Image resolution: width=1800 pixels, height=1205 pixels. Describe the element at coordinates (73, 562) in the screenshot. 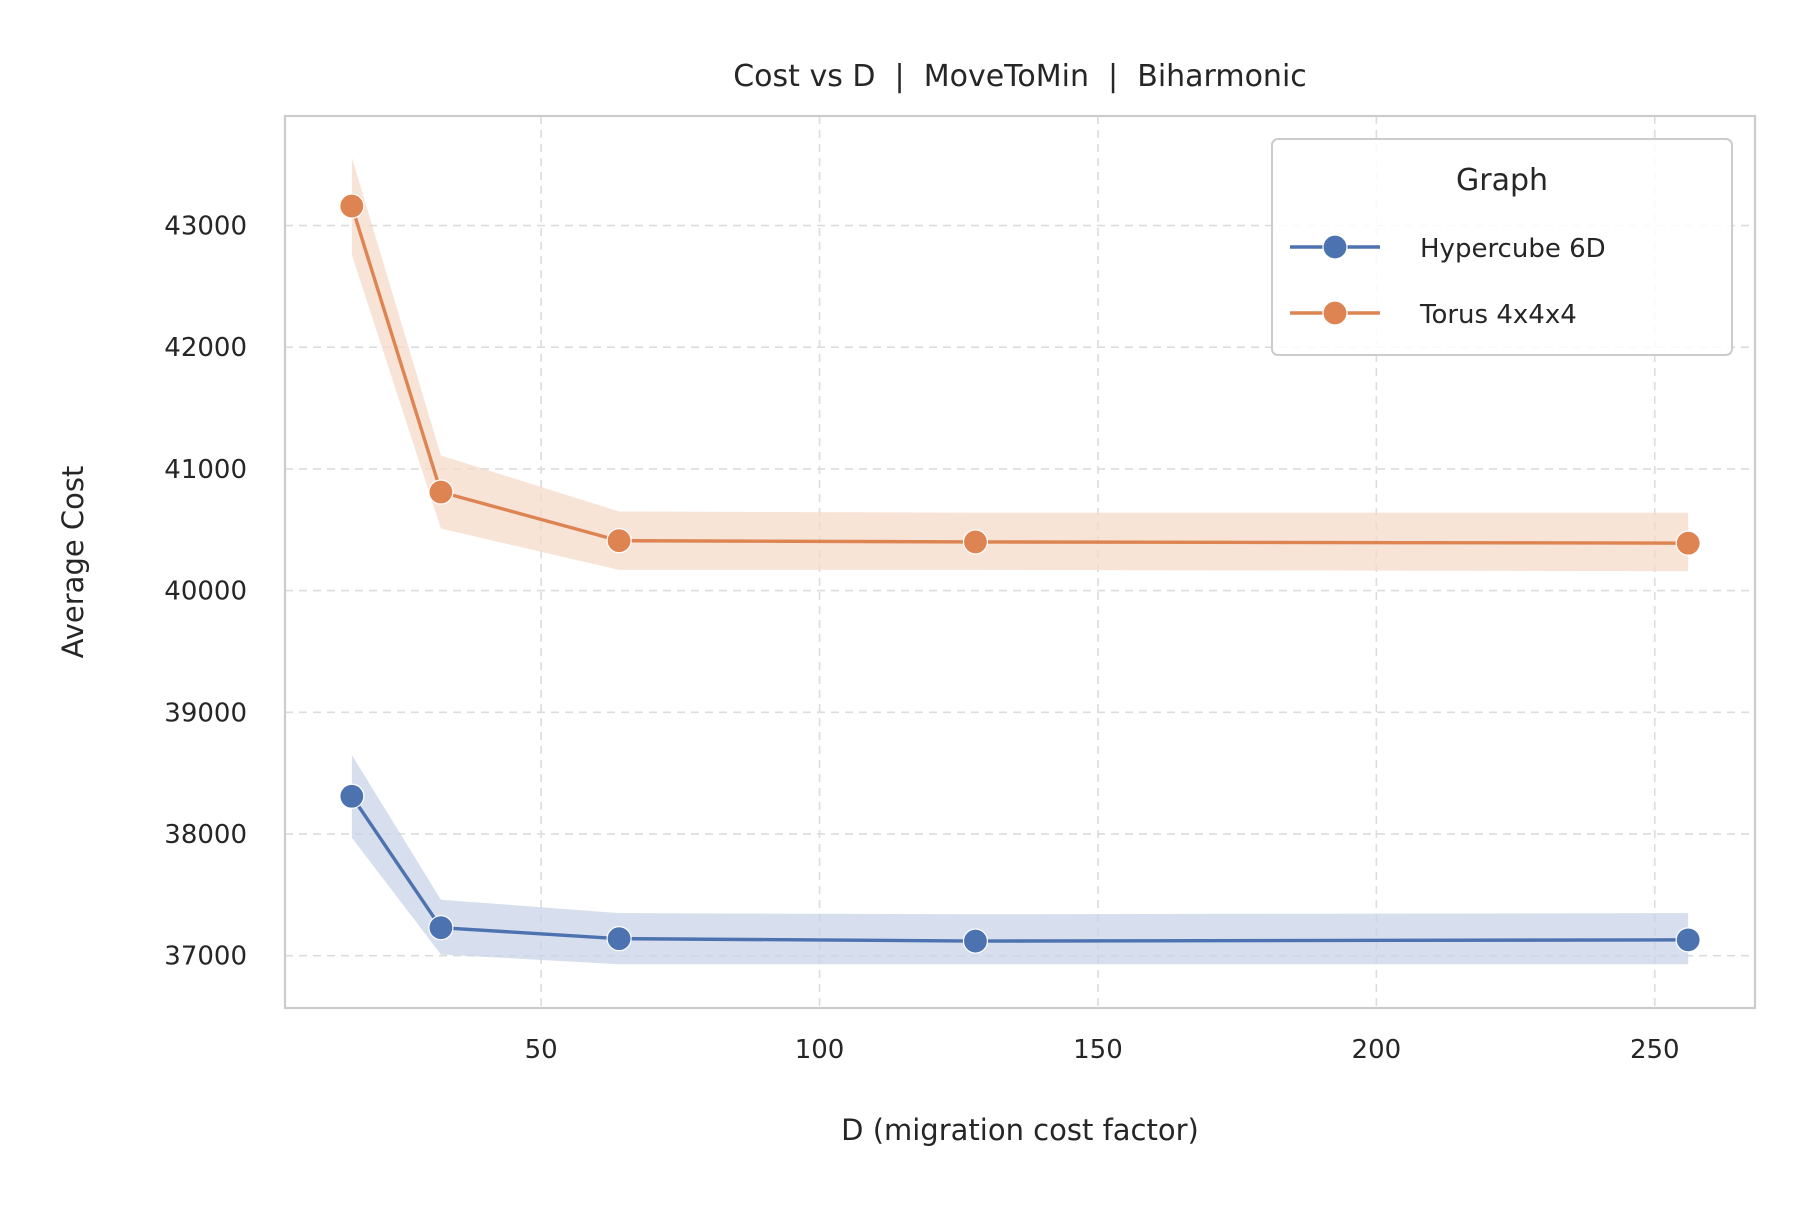

I see `y-axis-label: Average Cost` at that location.